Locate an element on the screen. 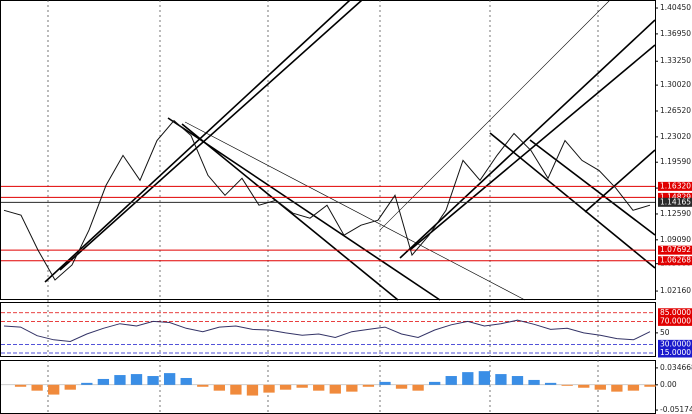 Image resolution: width=692 pixels, height=414 pixels. level-label: 30.0000 is located at coordinates (675, 343).